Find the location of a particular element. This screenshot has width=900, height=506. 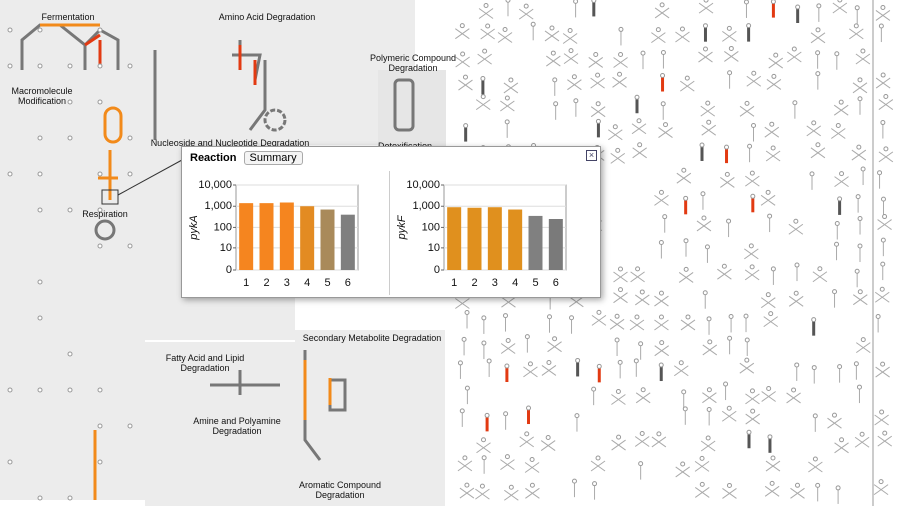

region-label: Polymeric Compound Degradation is located at coordinates (413, 63).